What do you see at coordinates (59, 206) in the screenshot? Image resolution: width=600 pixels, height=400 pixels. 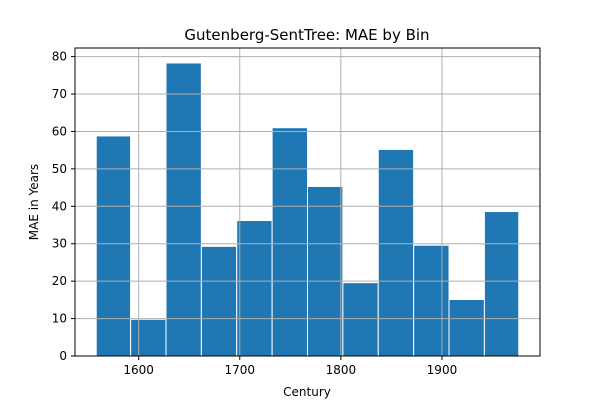 I see `y-tick-label: 40` at bounding box center [59, 206].